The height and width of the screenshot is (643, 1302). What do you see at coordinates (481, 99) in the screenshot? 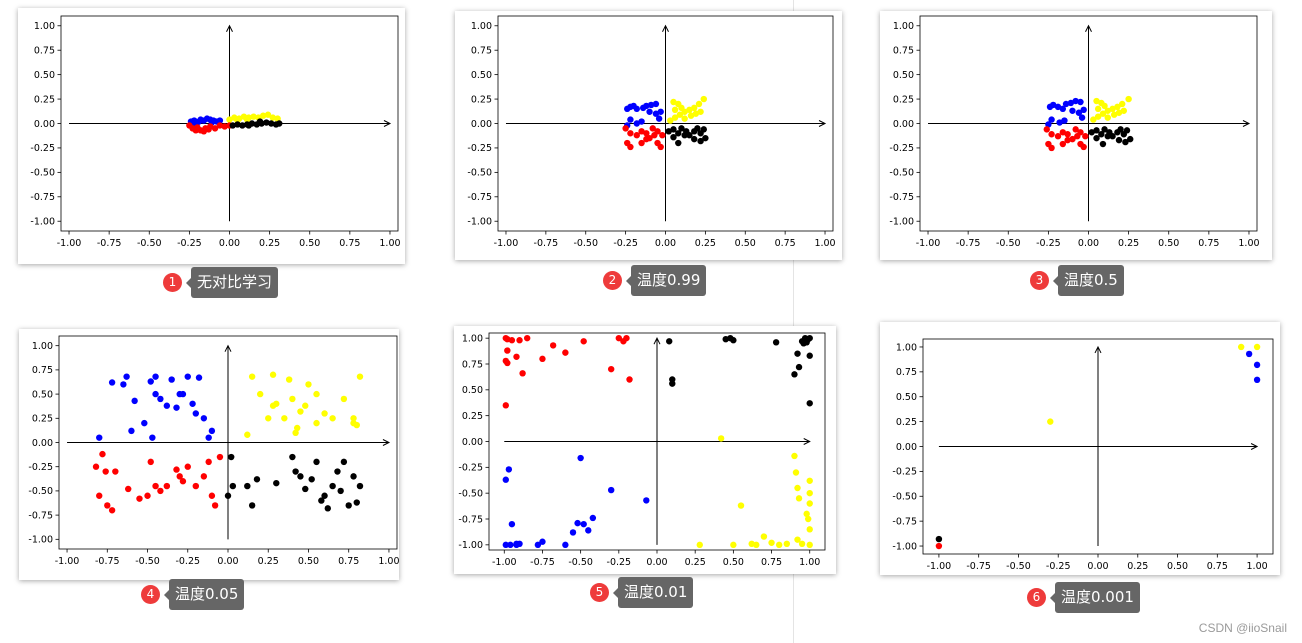
I see `y-tick-label: 0.25` at bounding box center [481, 99].